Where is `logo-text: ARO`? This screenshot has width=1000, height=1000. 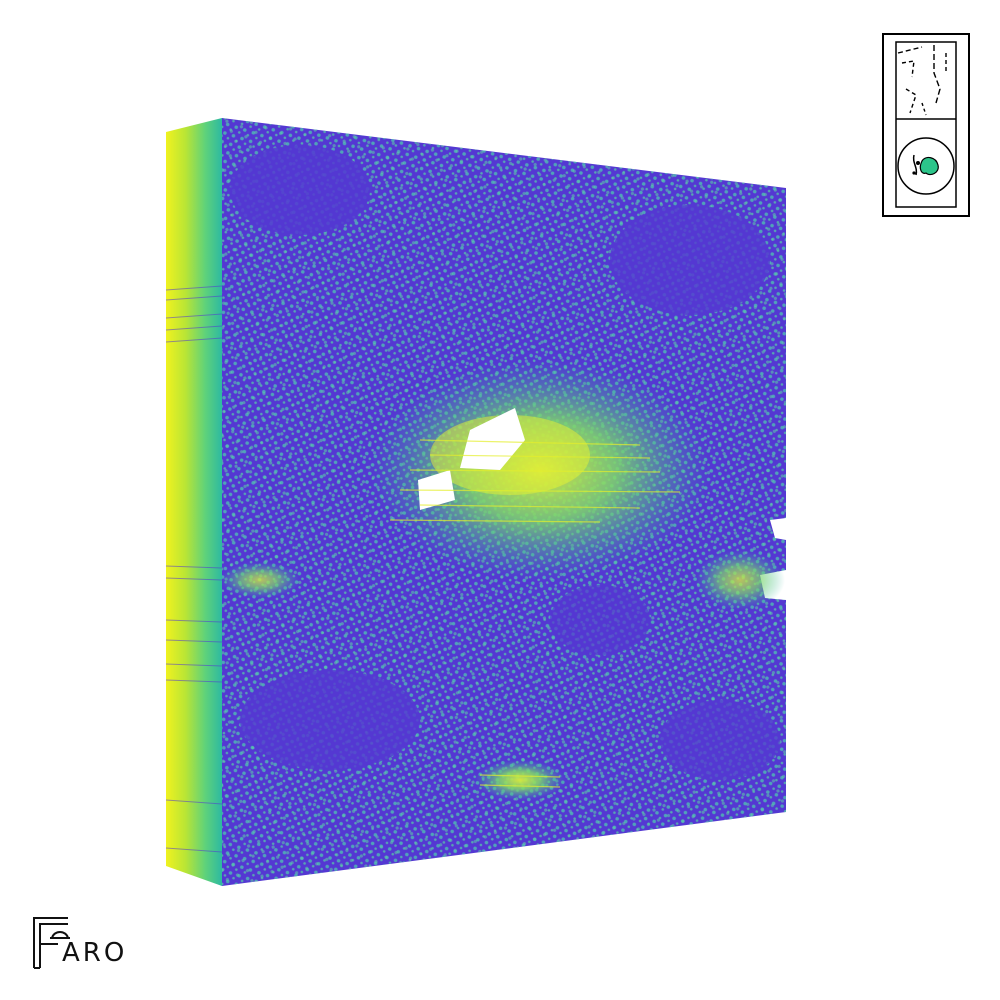
logo-text: ARO is located at coordinates (95, 953).